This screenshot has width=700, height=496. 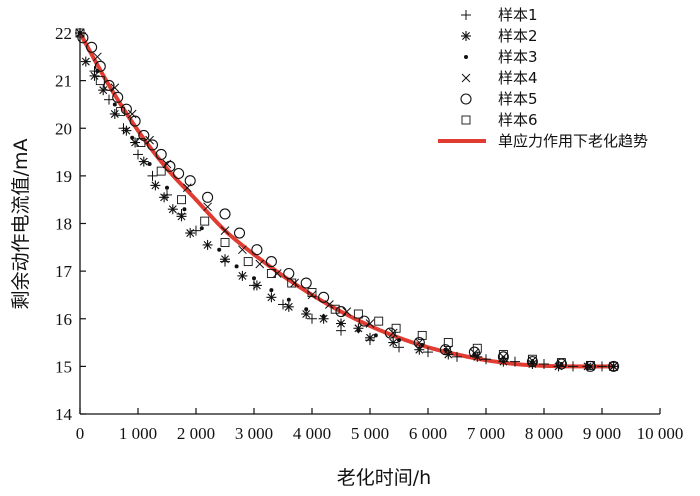 What do you see at coordinates (63, 366) in the screenshot?
I see `y-tick-label: 15` at bounding box center [63, 366].